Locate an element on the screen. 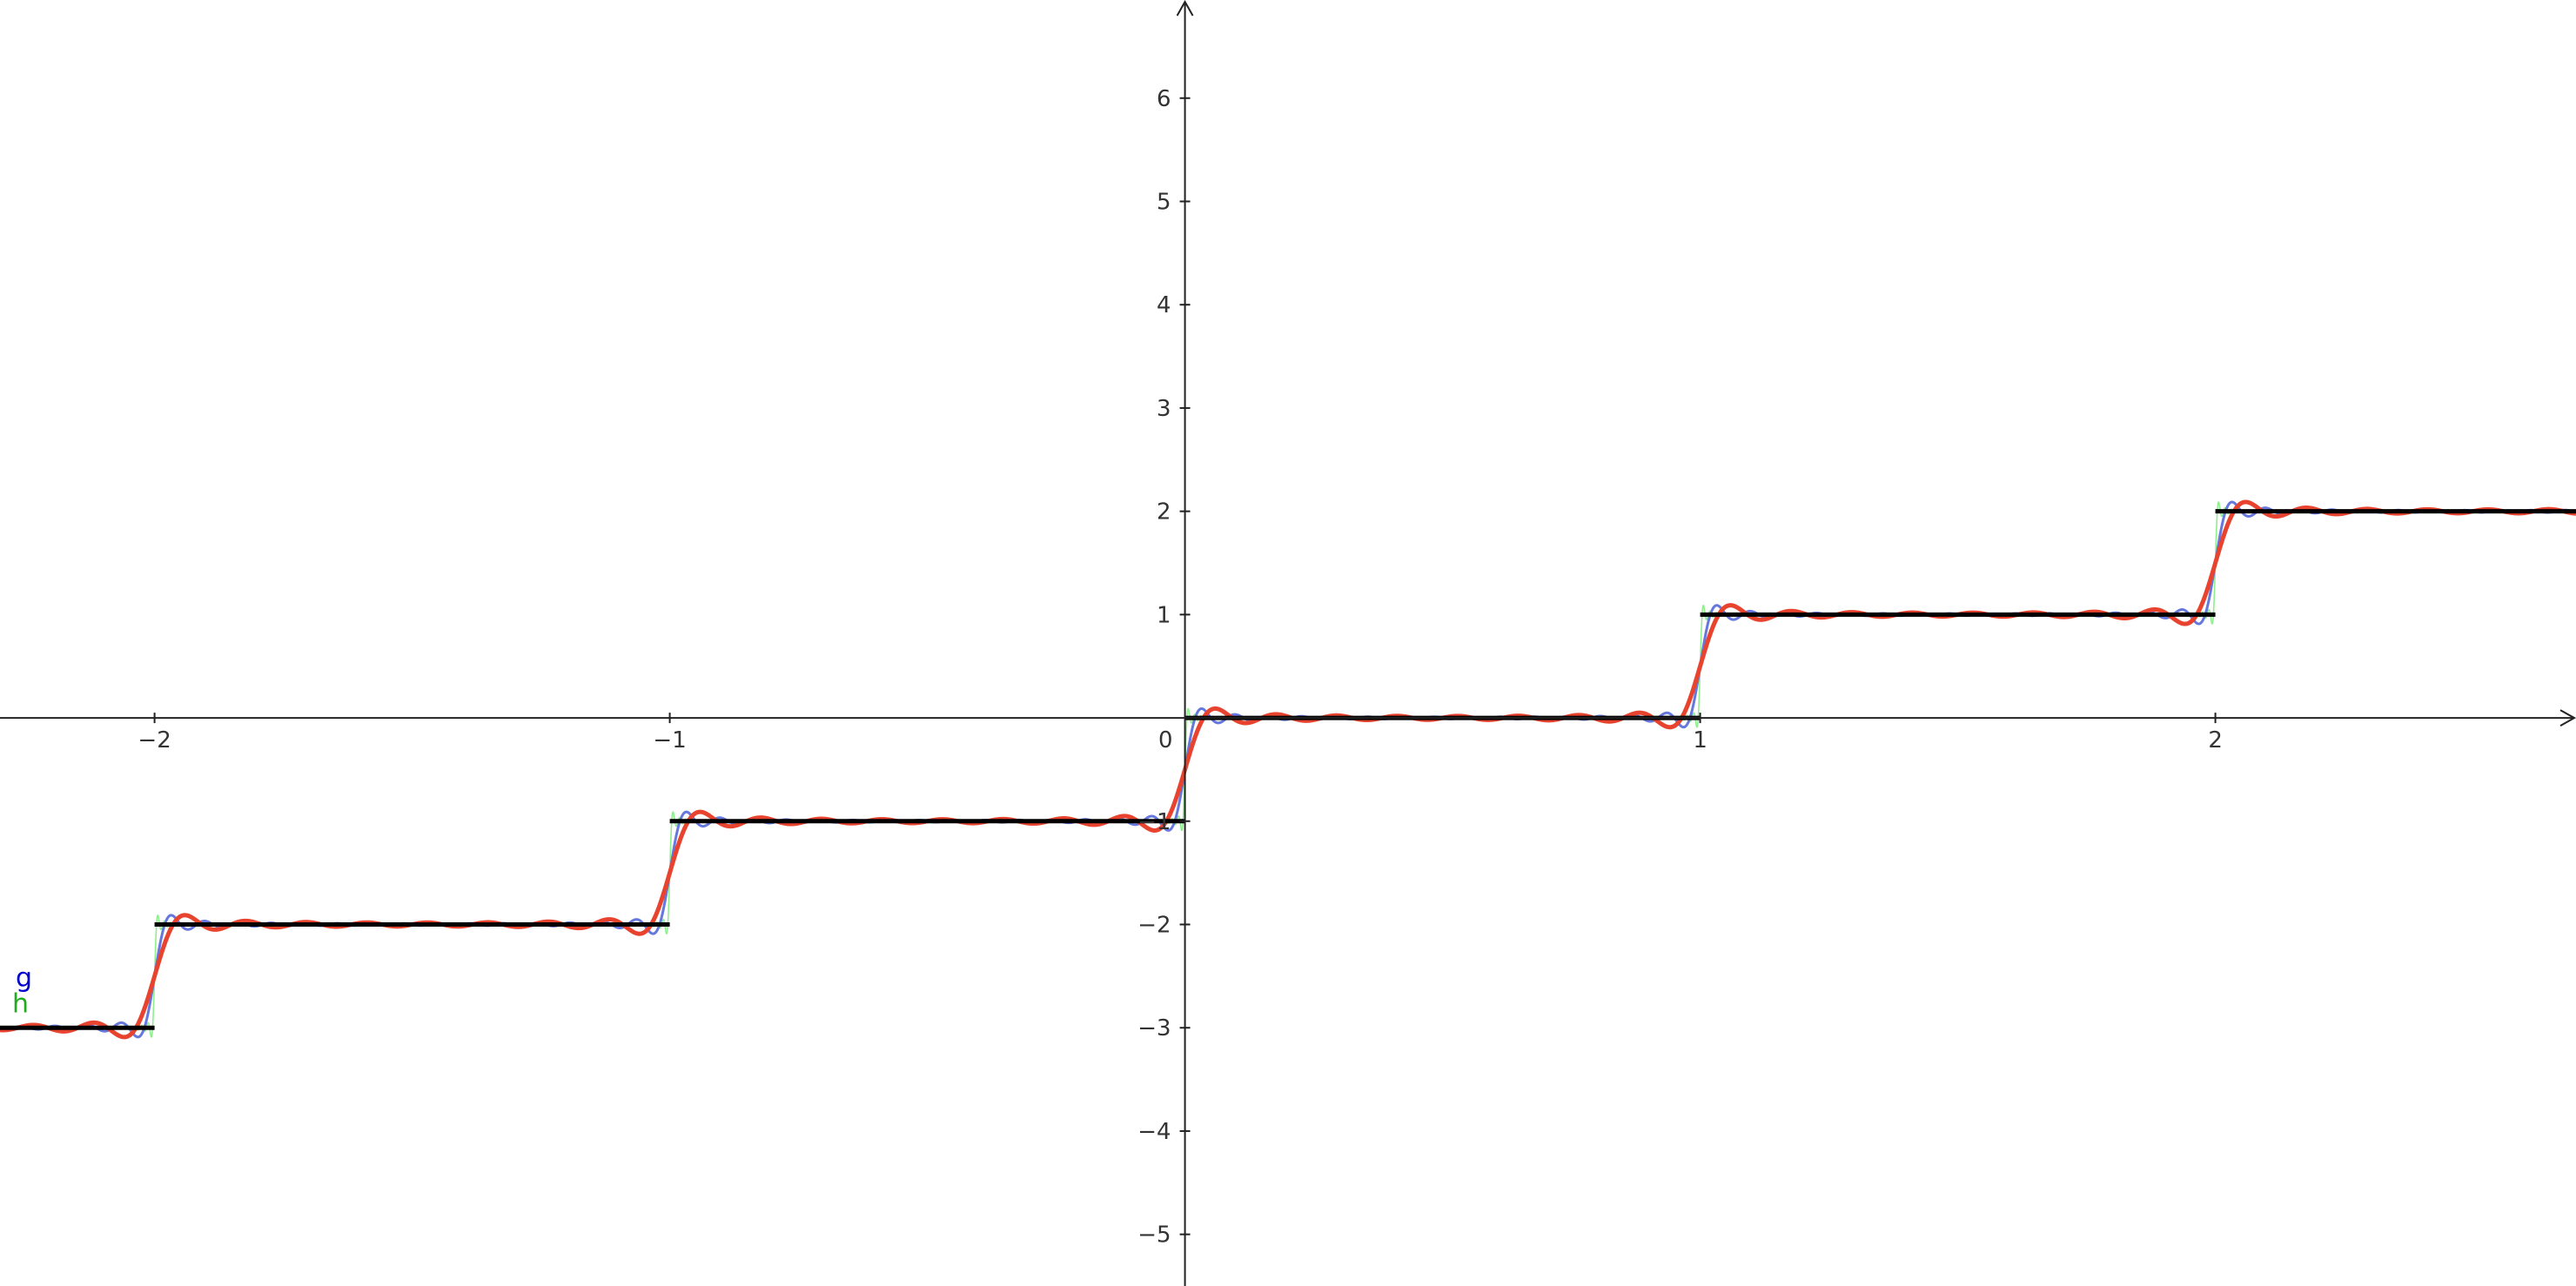 The image size is (2576, 1286). x-tick-label: 1 is located at coordinates (1700, 740).